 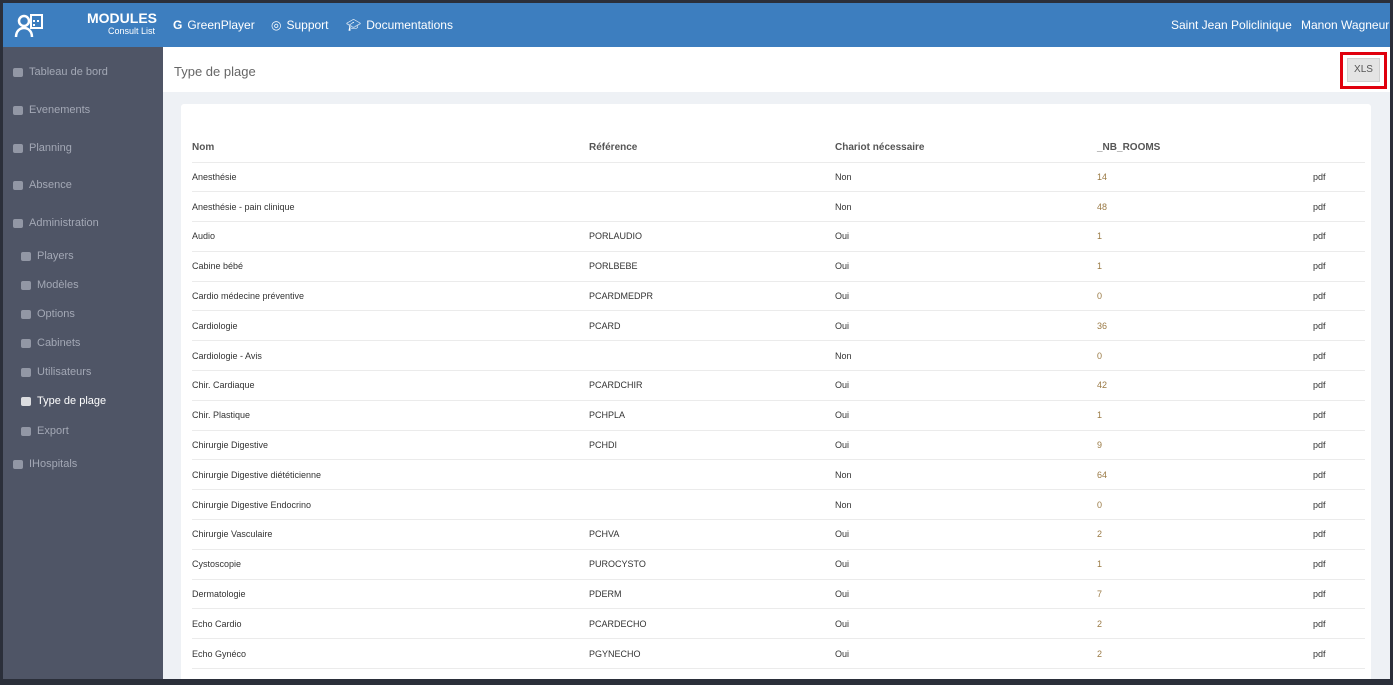 I want to click on nav-label: Support, so click(x=307, y=25).